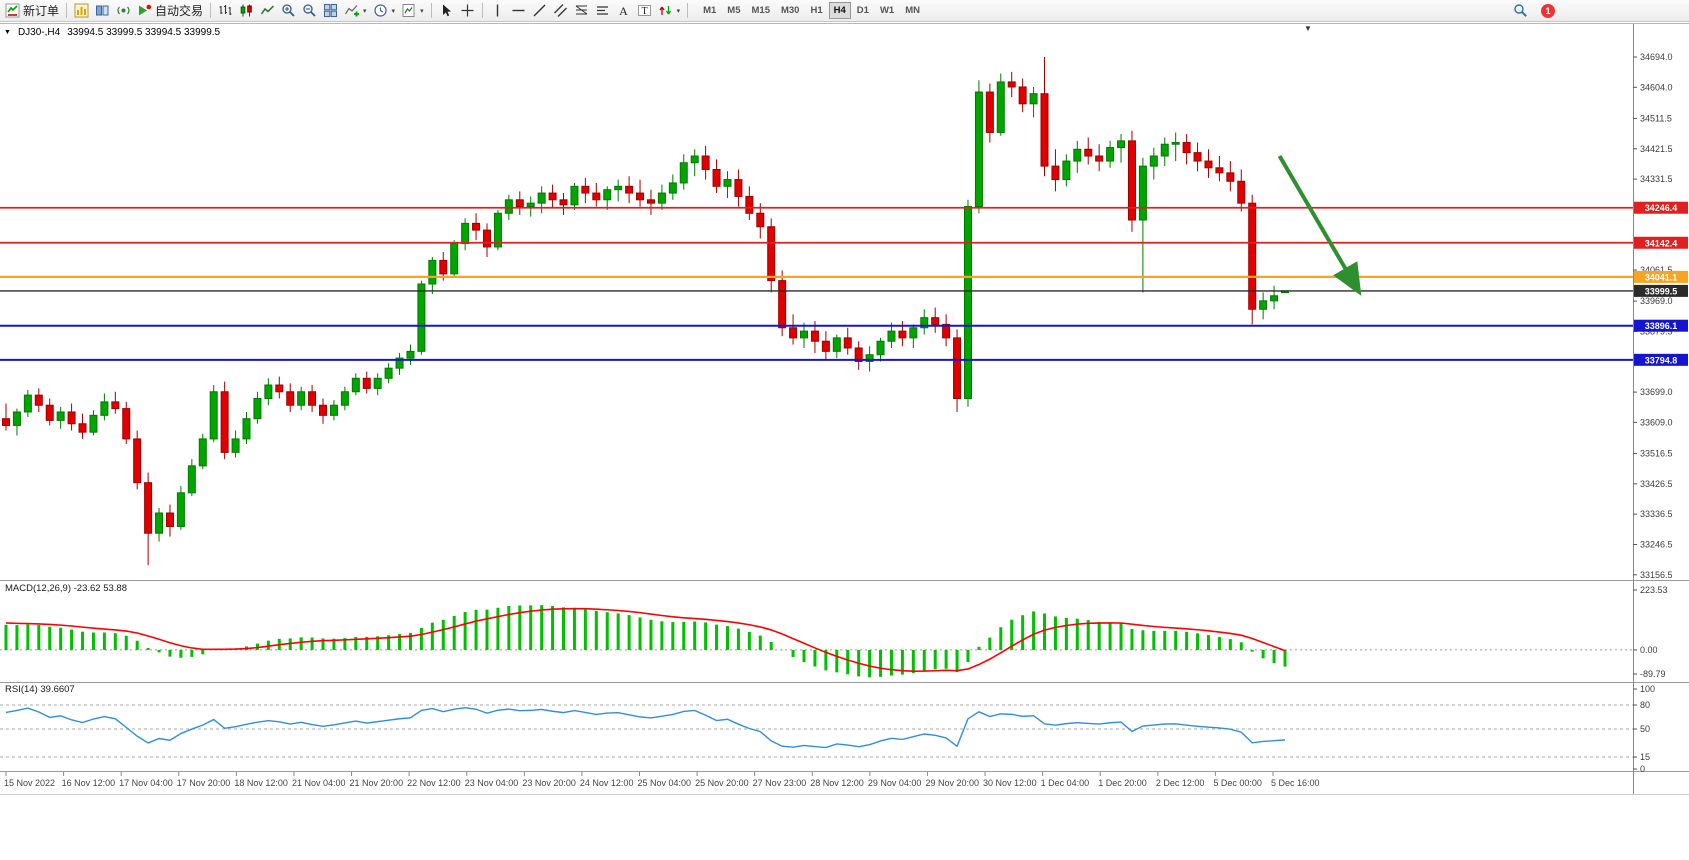 This screenshot has height=860, width=1689. What do you see at coordinates (1308, 28) in the screenshot?
I see `chart-shift-marker: ▼` at bounding box center [1308, 28].